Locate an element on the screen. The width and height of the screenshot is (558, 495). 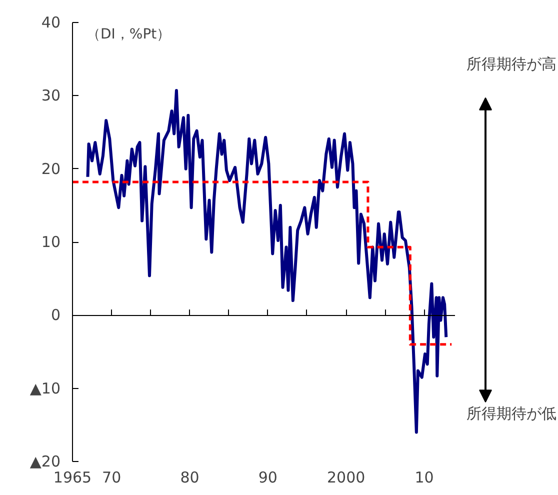
y-tick-label: 10 is located at coordinates (51, 242).